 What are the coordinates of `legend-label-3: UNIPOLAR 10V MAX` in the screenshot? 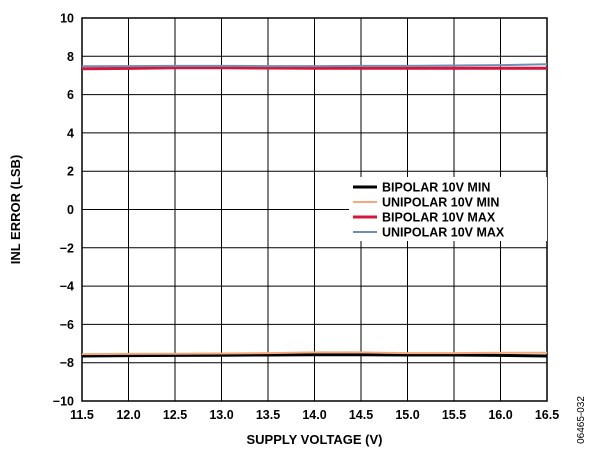 It's located at (443, 233).